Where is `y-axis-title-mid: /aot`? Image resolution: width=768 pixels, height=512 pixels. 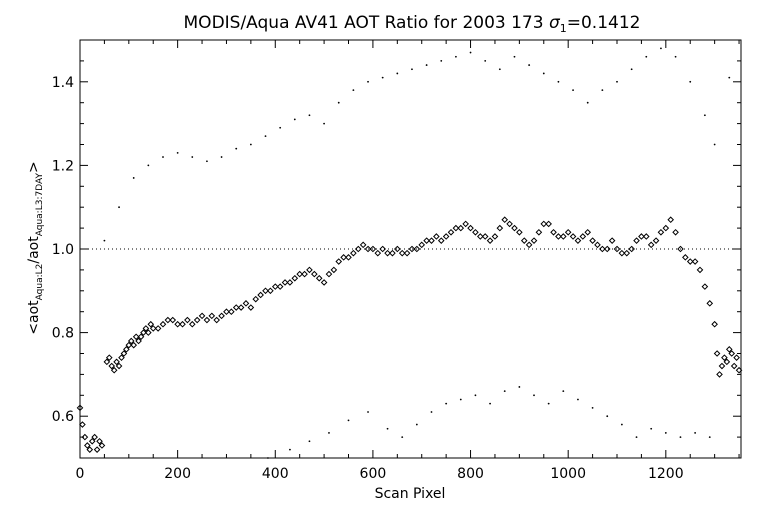
y-axis-title-mid: /aot is located at coordinates (34, 250).